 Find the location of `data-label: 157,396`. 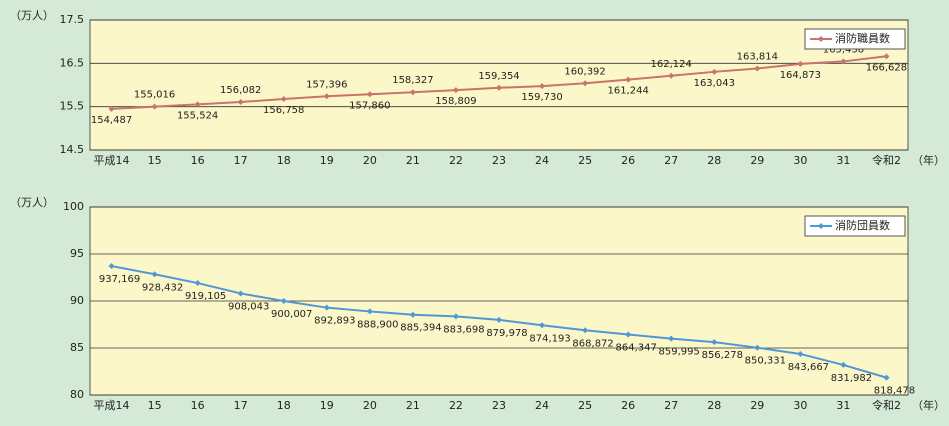

data-label: 157,396 is located at coordinates (326, 84).